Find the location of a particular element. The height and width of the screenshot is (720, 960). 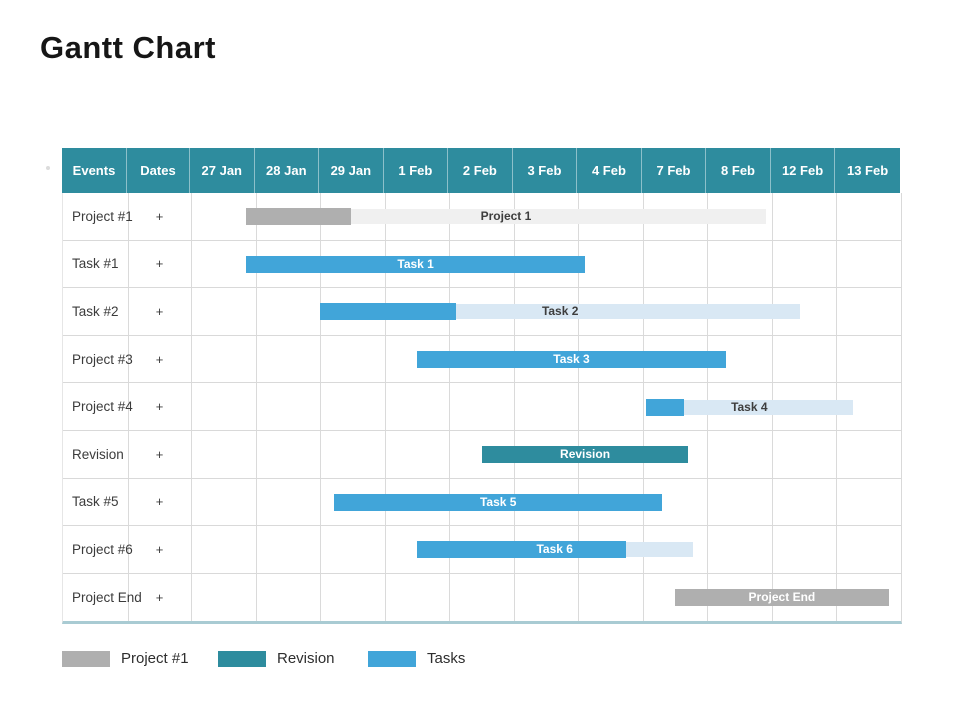

gantt-row-project-end: Project End + Project End is located at coordinates (482, 597).